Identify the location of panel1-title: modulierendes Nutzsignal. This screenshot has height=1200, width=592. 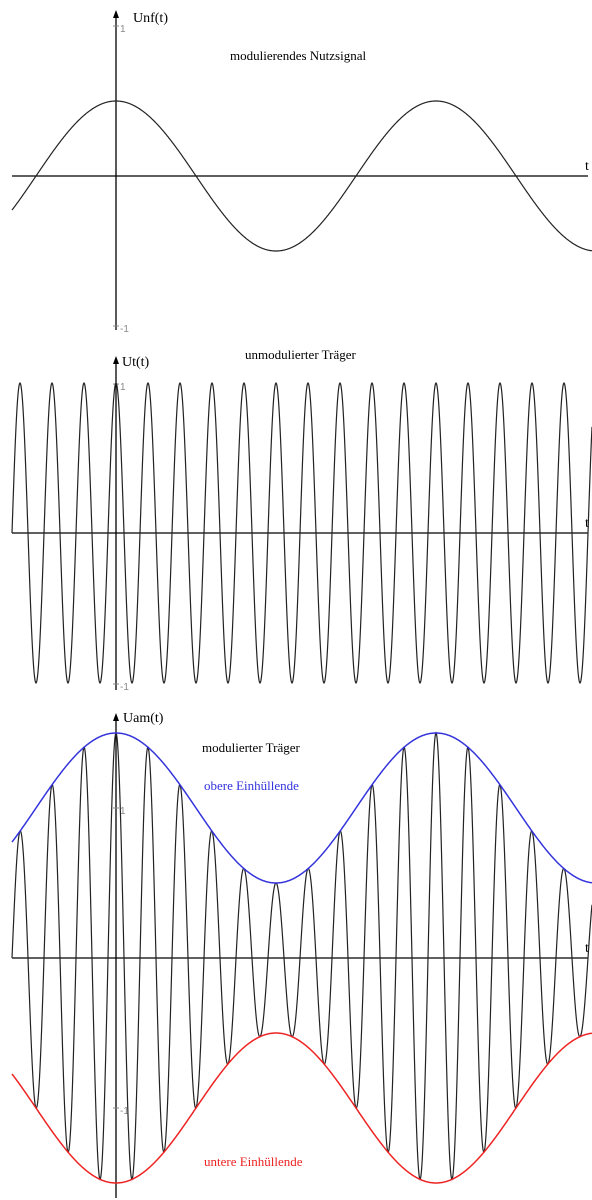
(298, 55).